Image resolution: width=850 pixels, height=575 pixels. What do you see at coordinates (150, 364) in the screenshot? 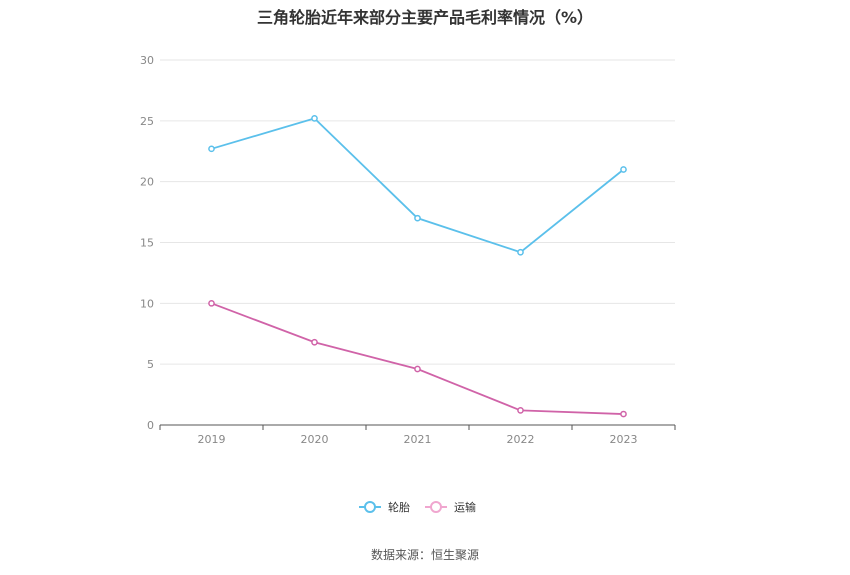
I see `y-tick-label: 5` at bounding box center [150, 364].